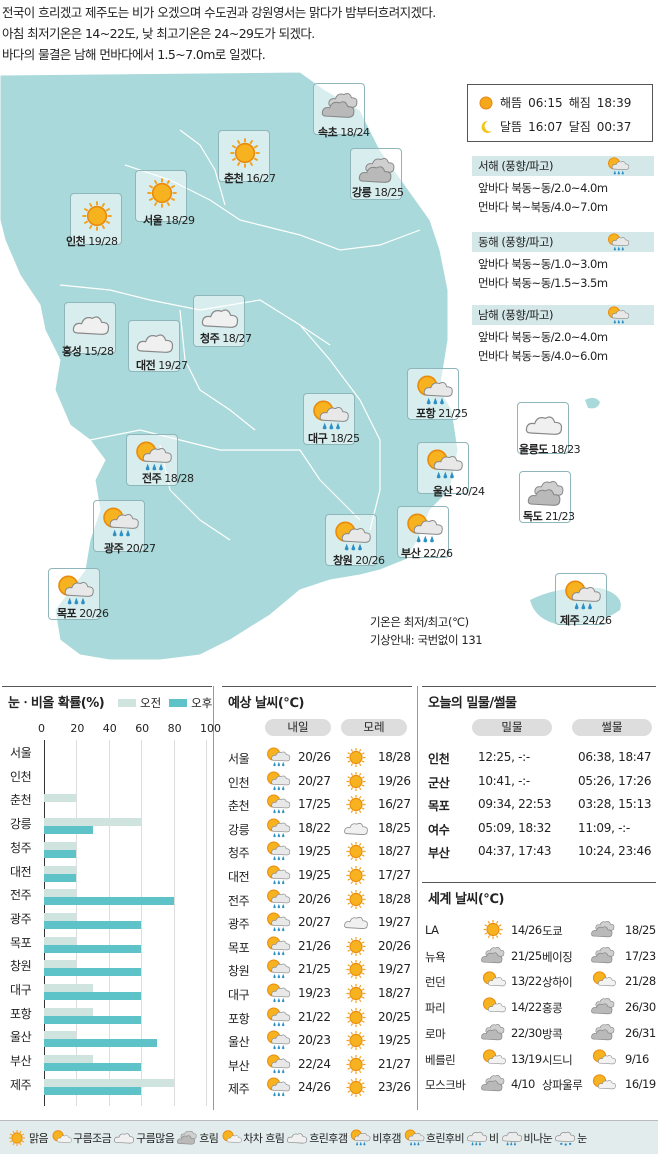 Image resolution: width=658 pixels, height=1154 pixels. I want to click on low-tide-times: 05:26, 17:26, so click(615, 780).